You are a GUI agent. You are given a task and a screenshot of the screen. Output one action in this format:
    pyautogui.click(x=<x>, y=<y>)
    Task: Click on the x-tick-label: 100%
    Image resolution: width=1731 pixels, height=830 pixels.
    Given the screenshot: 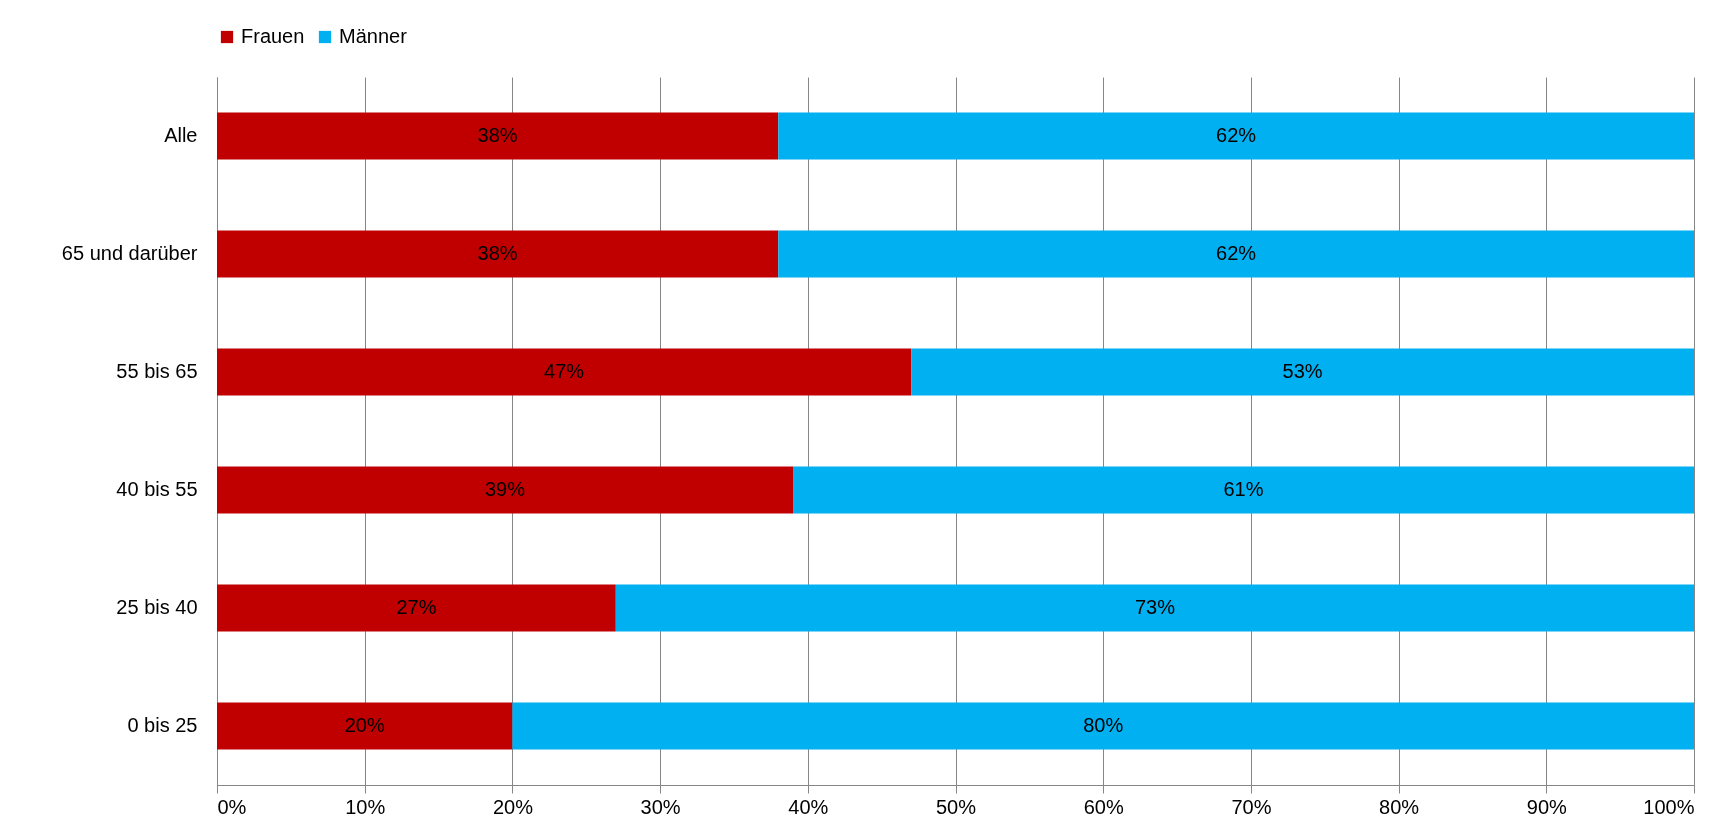 What is the action you would take?
    pyautogui.click(x=1669, y=806)
    